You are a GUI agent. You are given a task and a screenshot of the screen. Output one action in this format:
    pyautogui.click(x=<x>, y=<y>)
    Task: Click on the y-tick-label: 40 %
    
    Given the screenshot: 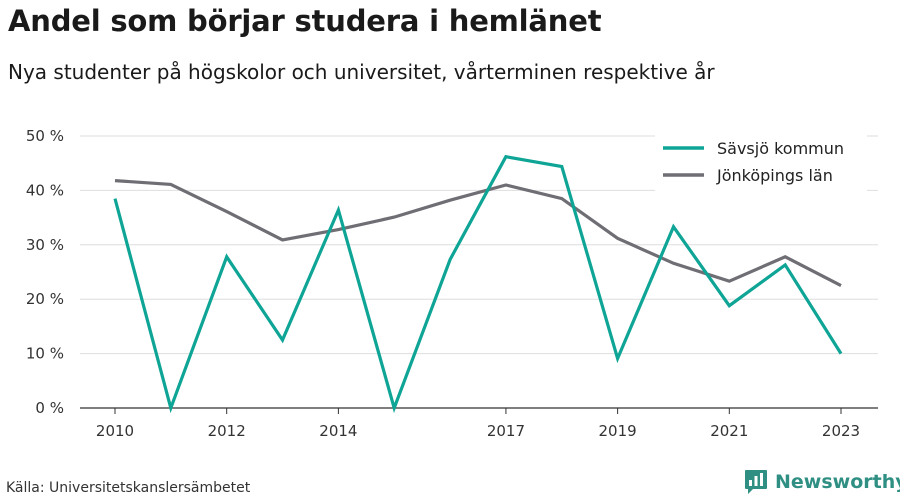 What is the action you would take?
    pyautogui.click(x=45, y=190)
    